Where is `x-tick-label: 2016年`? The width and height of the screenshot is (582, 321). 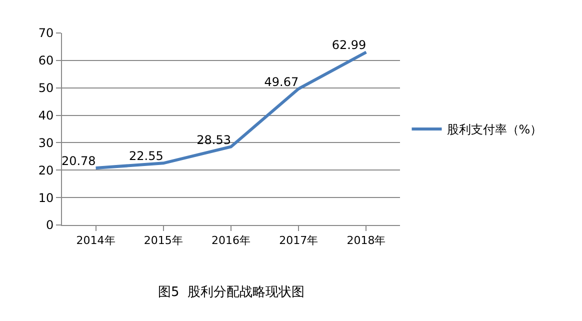 x-tick-label: 2016年 is located at coordinates (231, 241).